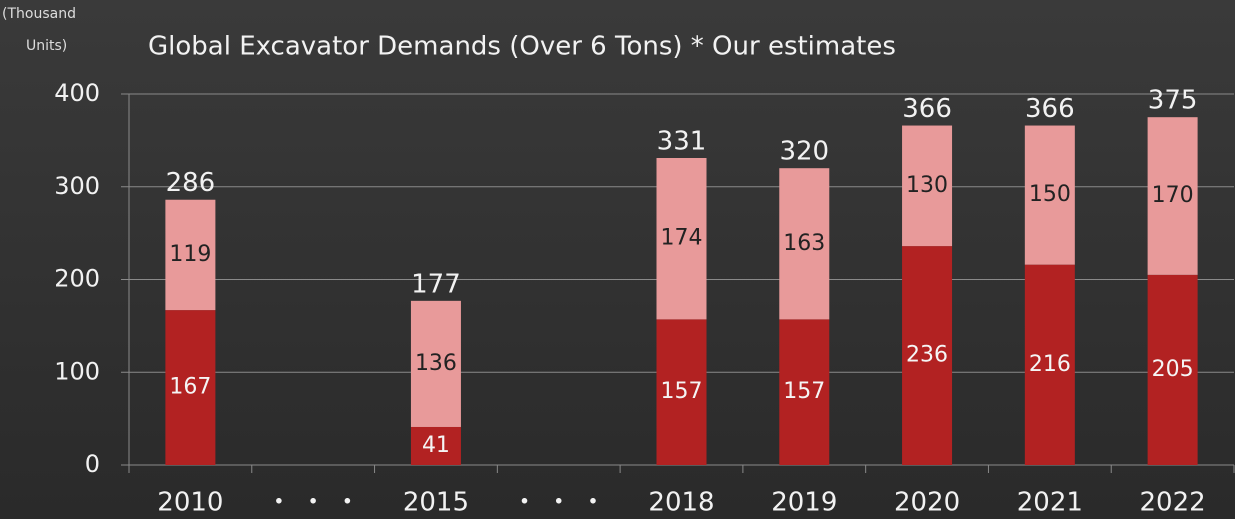 The width and height of the screenshot is (1235, 519). I want to click on data-label: 130, so click(927, 185).